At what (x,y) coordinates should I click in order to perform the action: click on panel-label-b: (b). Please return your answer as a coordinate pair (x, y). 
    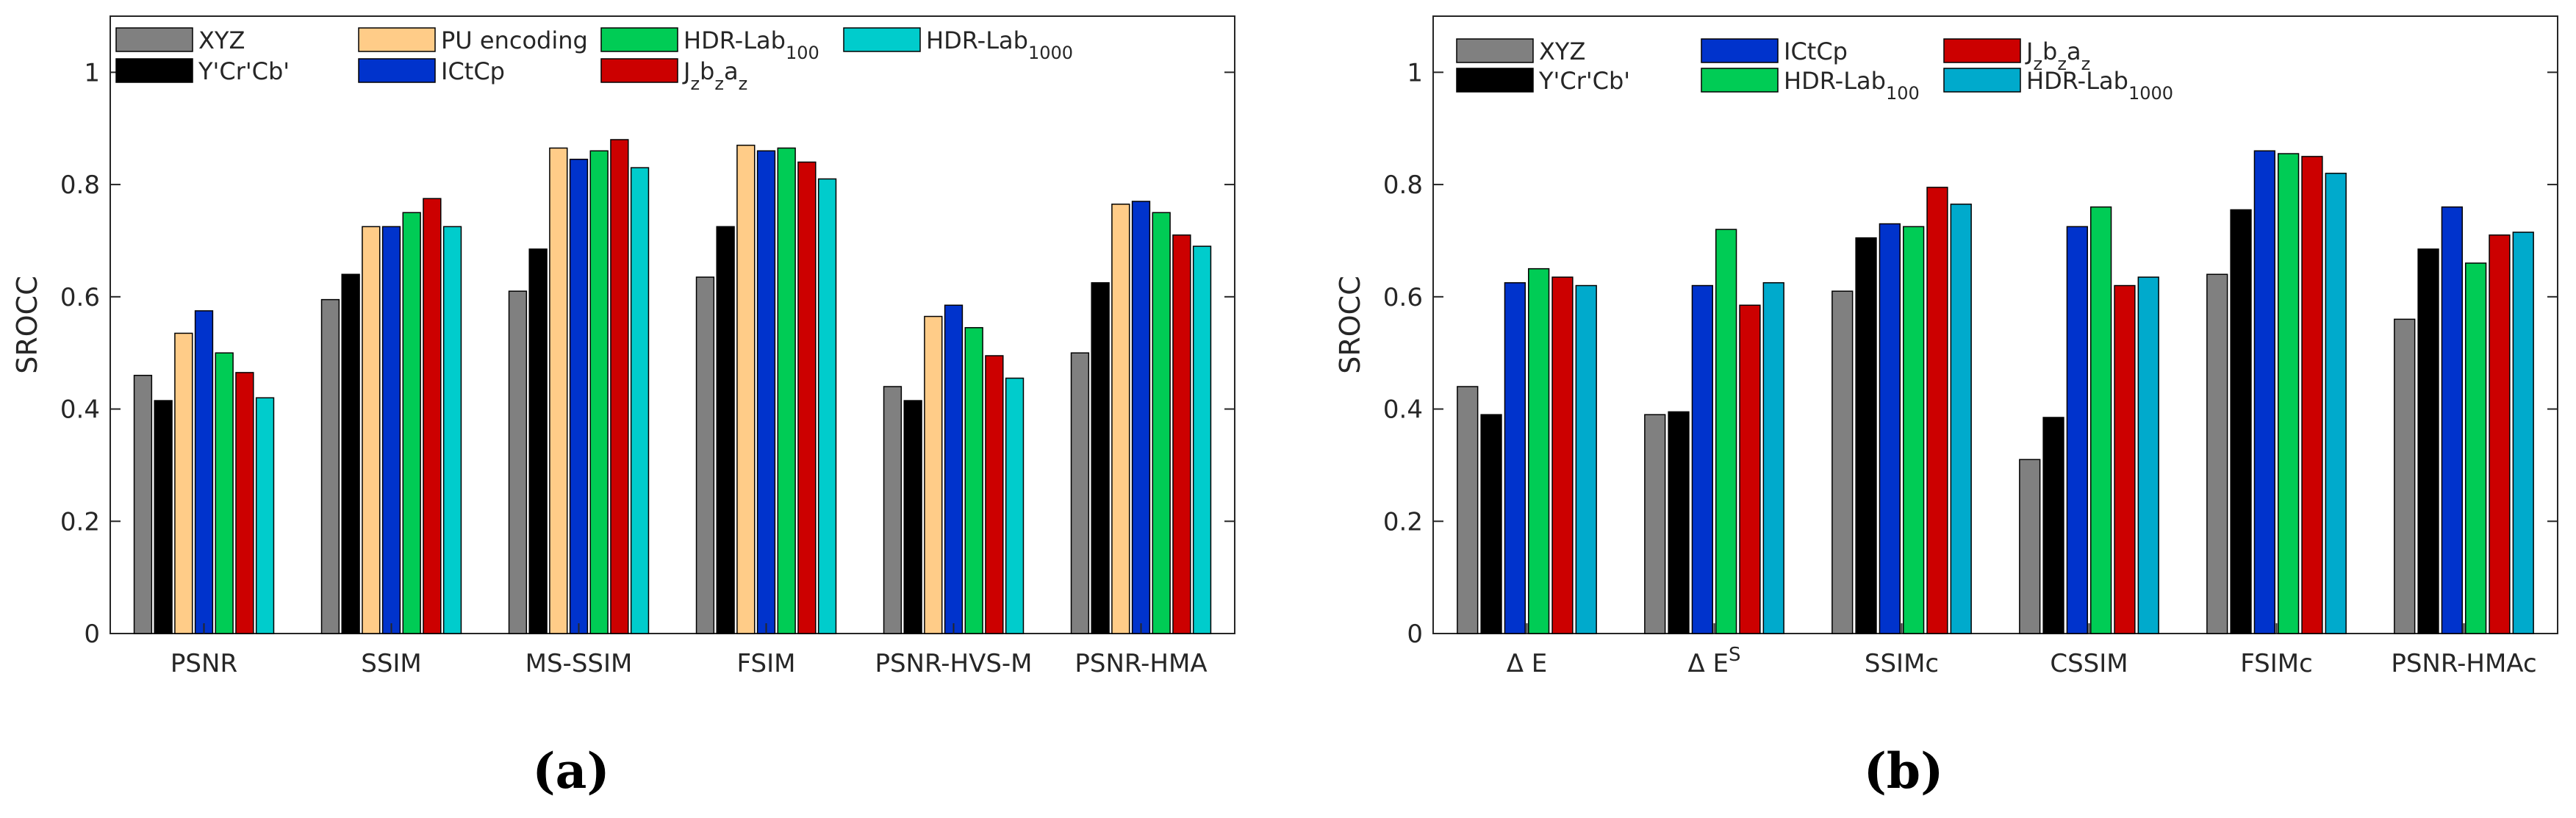
    Looking at the image, I should click on (1904, 771).